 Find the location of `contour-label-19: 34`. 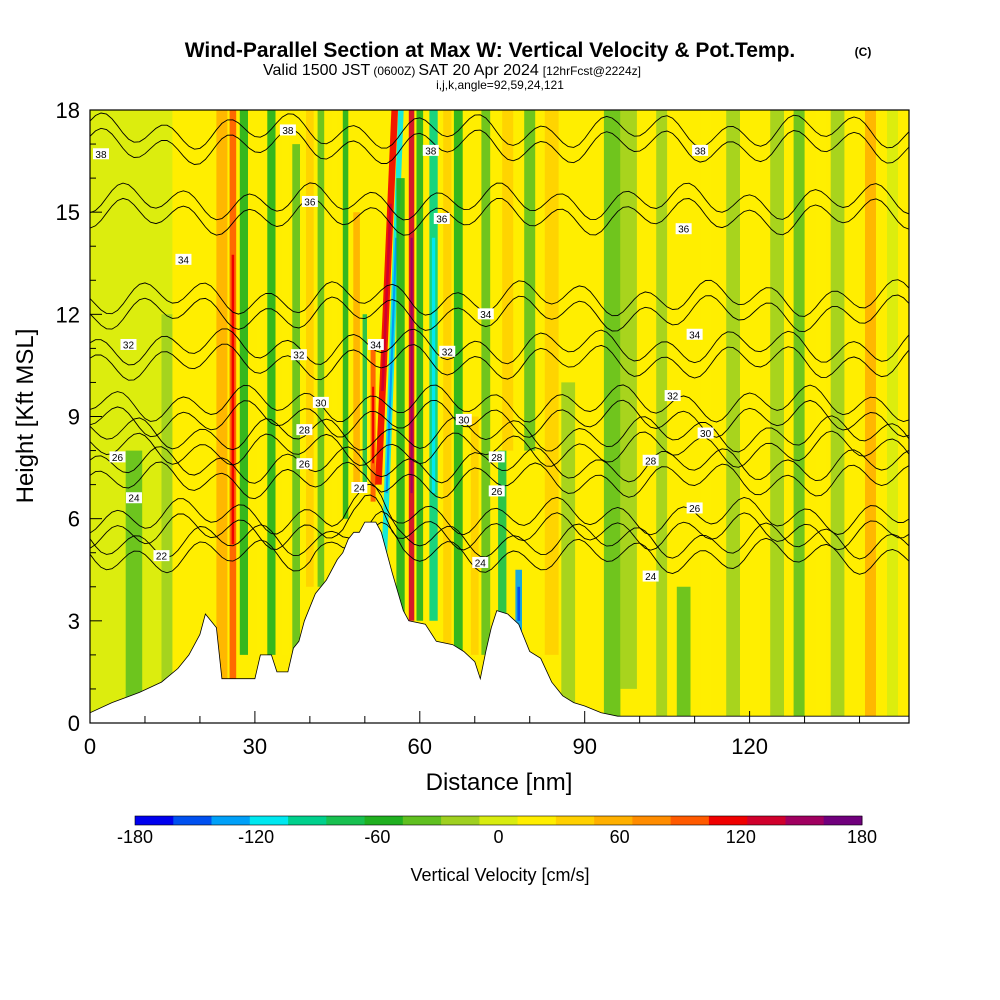

contour-label-19: 34 is located at coordinates (184, 260).